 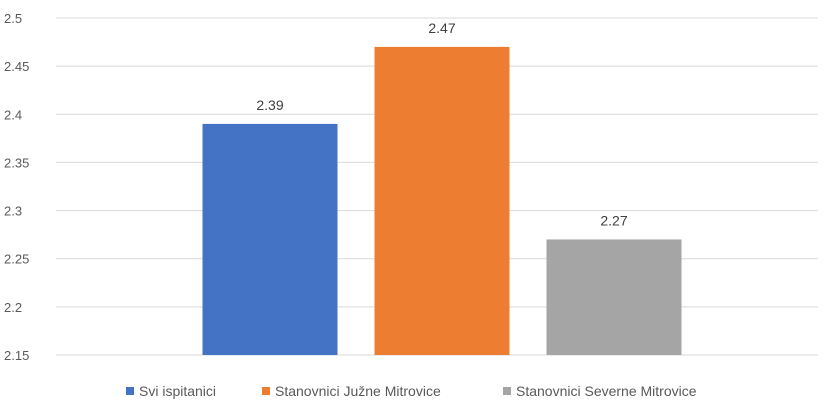 I want to click on data-label: 2.27, so click(x=613, y=220).